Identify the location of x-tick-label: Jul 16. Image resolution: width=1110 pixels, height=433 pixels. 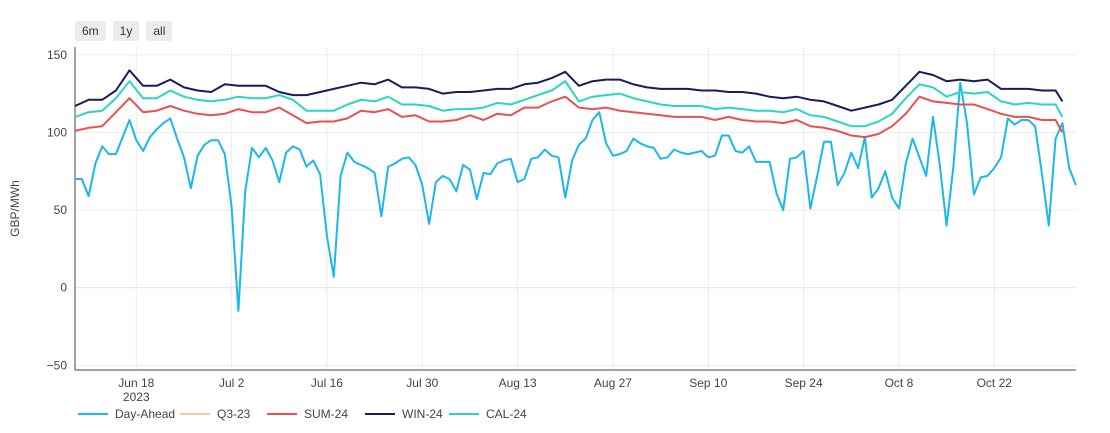
(327, 383).